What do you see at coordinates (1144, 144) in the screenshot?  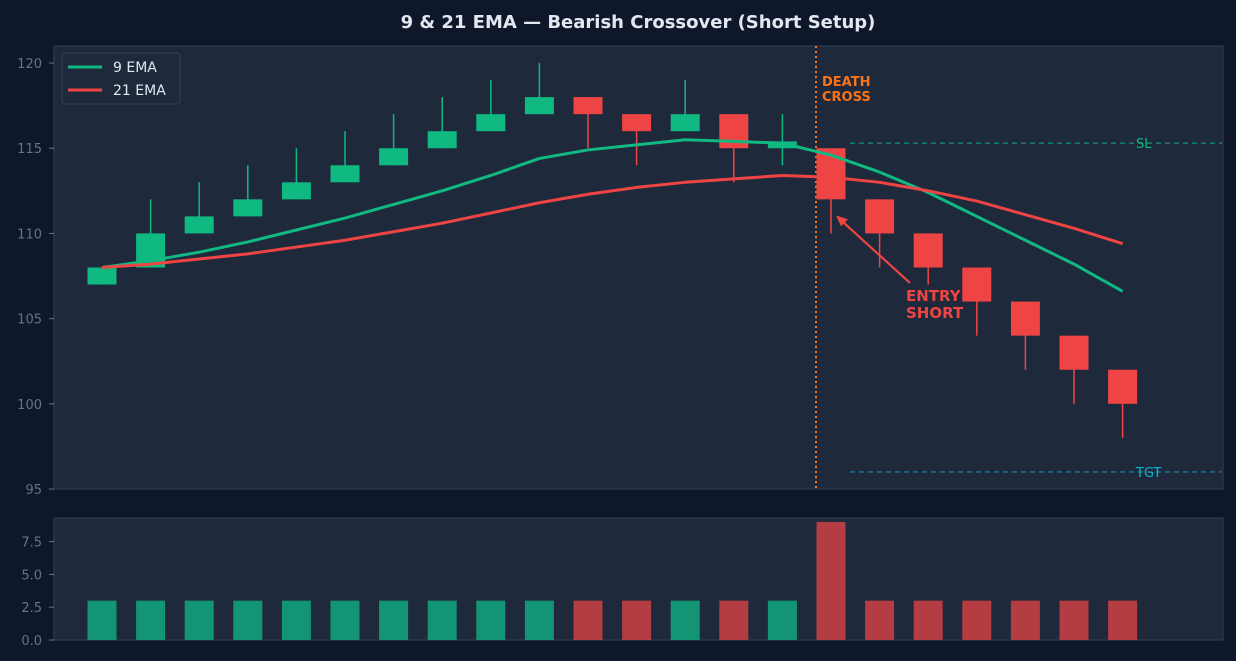 I see `stop-loss-label: SL` at bounding box center [1144, 144].